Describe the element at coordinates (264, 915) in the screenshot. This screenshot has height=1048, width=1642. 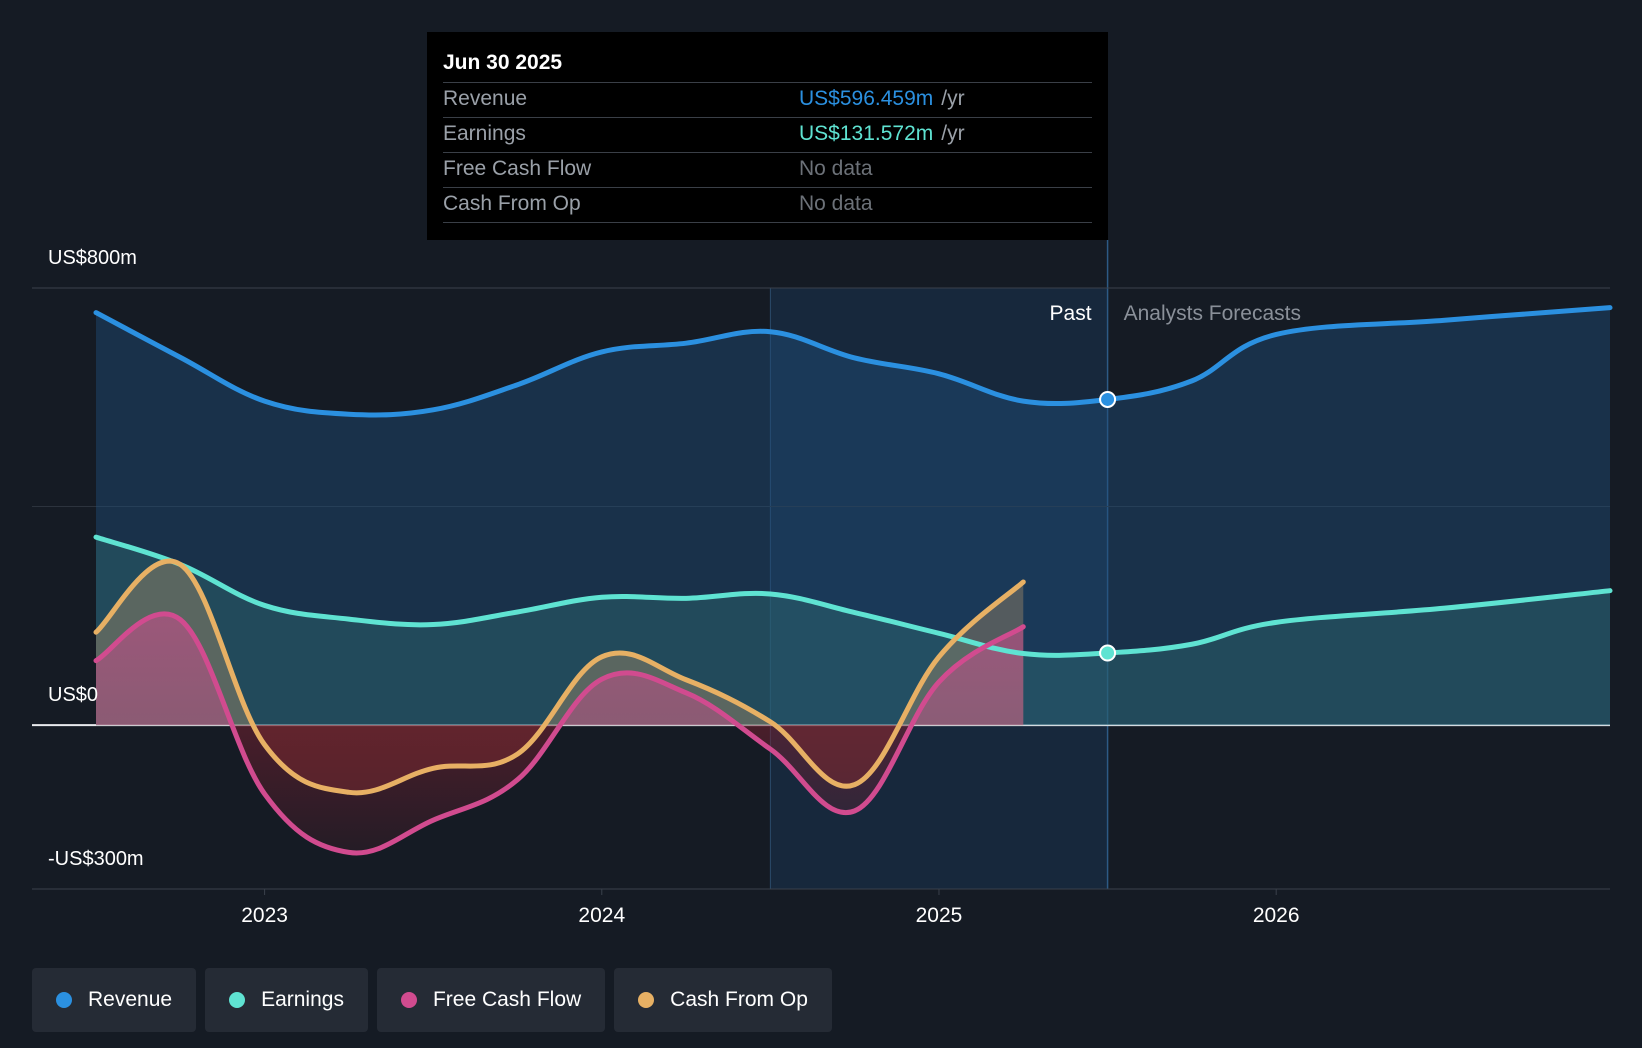
I see `x-tick-label: 2023` at that location.